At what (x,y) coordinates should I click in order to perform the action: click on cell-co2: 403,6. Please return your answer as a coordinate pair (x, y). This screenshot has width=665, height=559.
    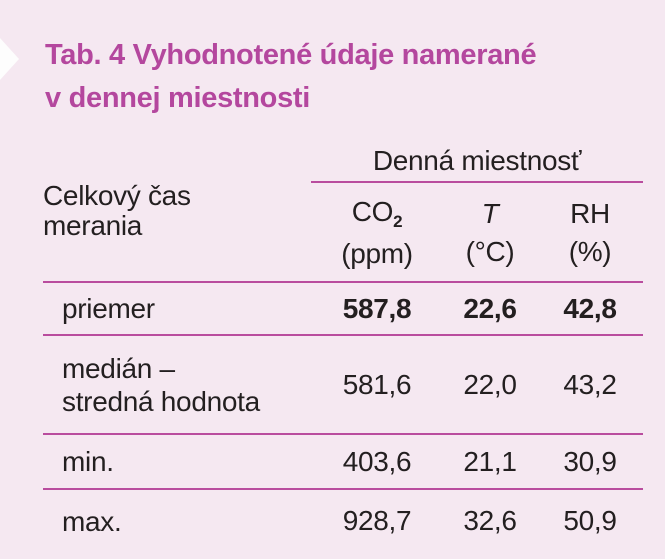
    Looking at the image, I should click on (377, 462).